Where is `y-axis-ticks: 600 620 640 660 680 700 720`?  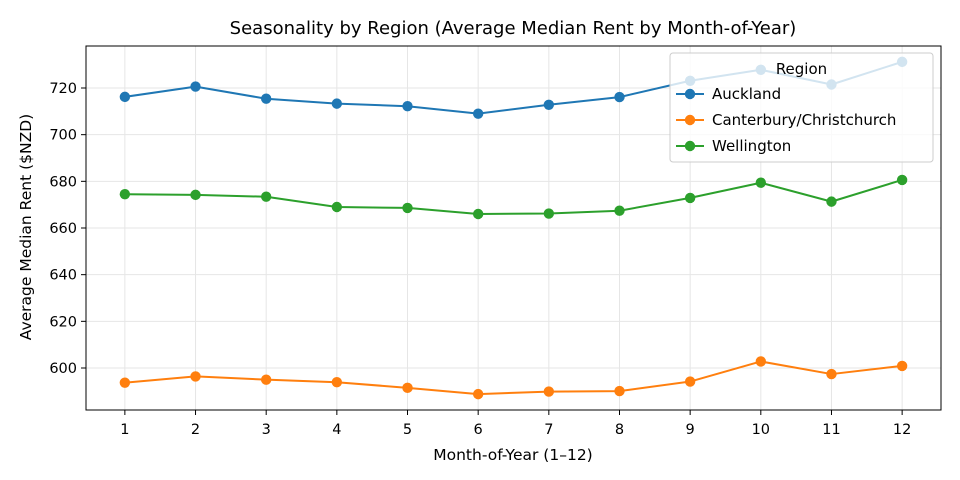
y-axis-ticks: 600 620 640 660 680 700 720 is located at coordinates (67, 229).